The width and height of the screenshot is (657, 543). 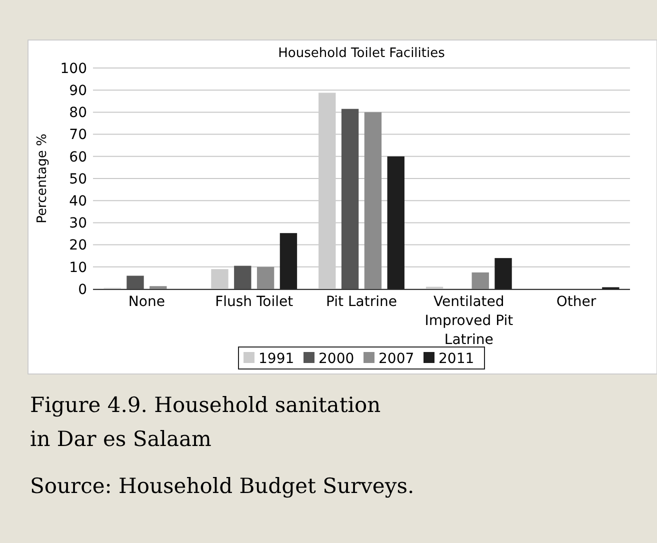 What do you see at coordinates (469, 321) in the screenshot?
I see `x-tick-label: Ventilated Improved Pit Latrine` at bounding box center [469, 321].